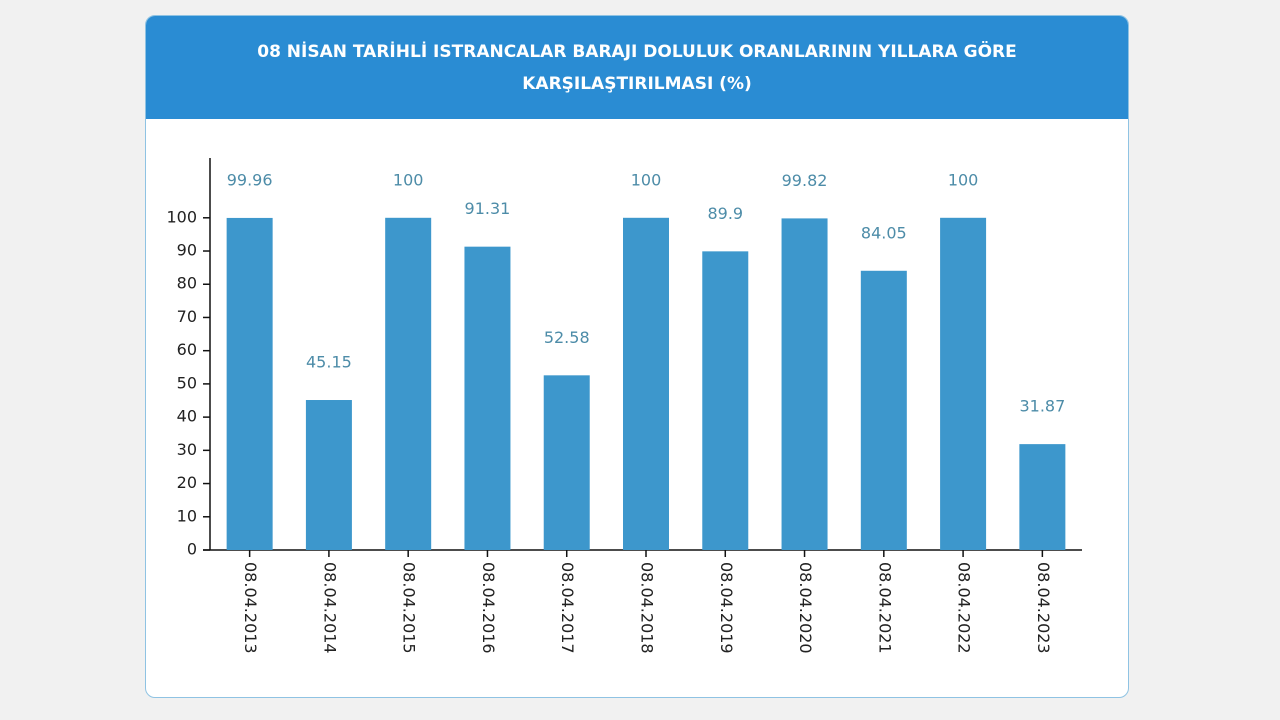 The image size is (1280, 720). What do you see at coordinates (181, 216) in the screenshot?
I see `y-tick-label: 100` at bounding box center [181, 216].